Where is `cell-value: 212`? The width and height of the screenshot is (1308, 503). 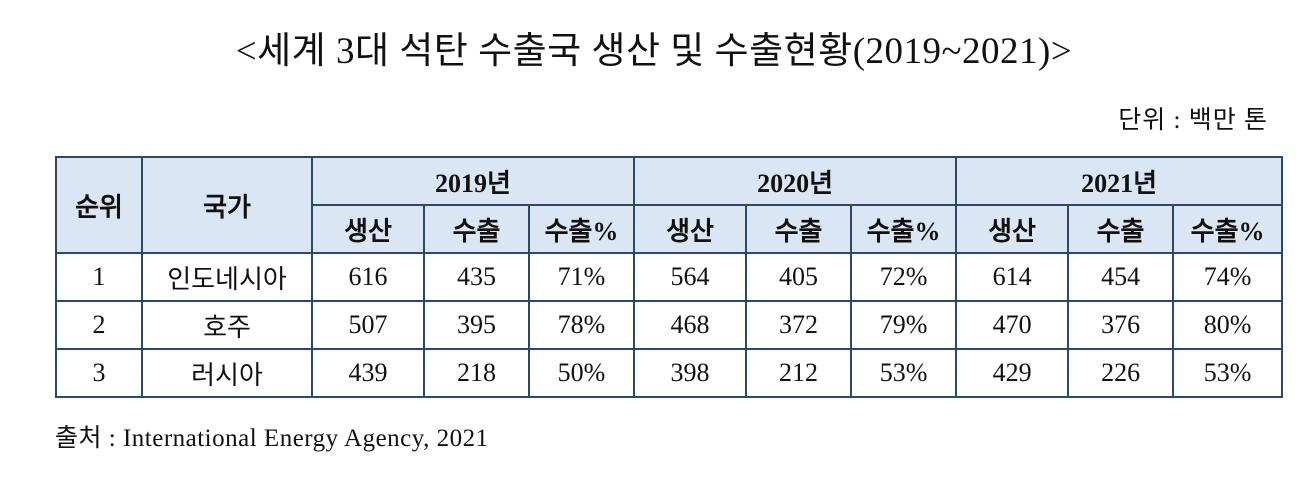
cell-value: 212 is located at coordinates (799, 373).